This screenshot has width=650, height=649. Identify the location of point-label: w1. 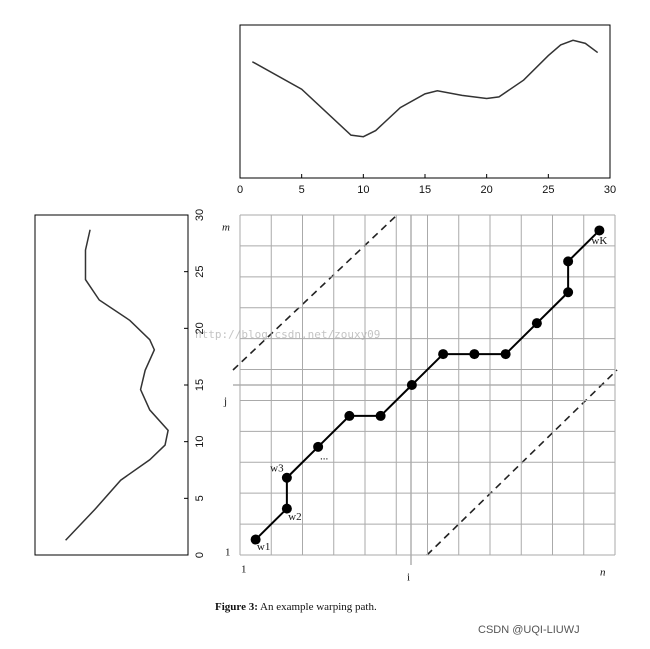
(263, 547).